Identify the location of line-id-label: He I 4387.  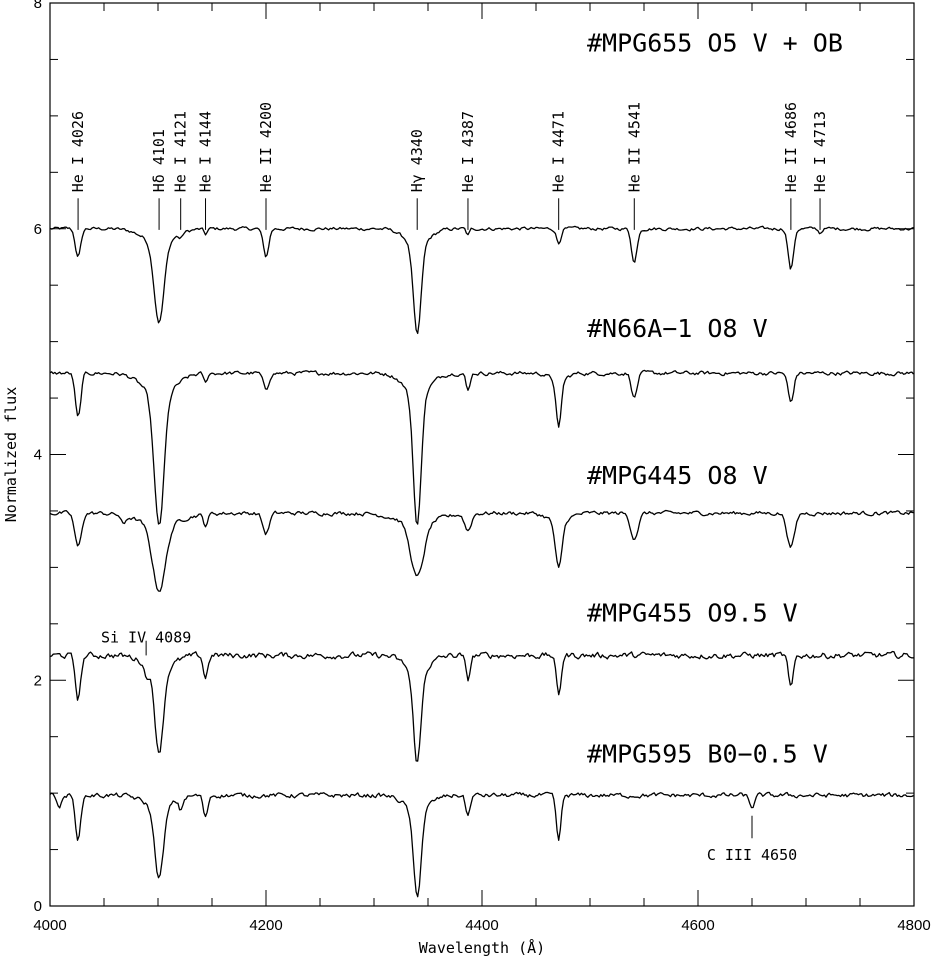
(468, 151).